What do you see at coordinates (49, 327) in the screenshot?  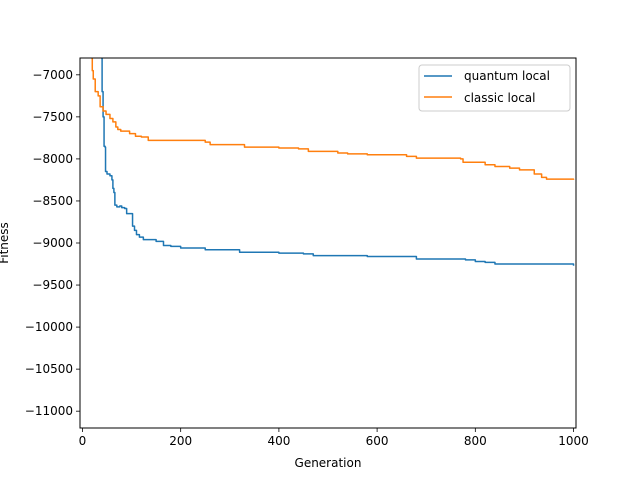 I see `y-tick-label: −10000` at bounding box center [49, 327].